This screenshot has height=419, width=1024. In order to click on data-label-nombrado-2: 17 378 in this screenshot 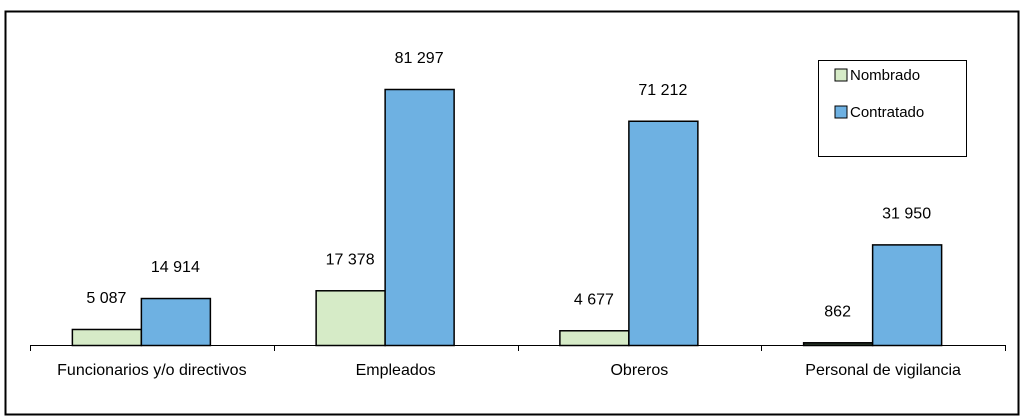, I will do `click(350, 259)`.